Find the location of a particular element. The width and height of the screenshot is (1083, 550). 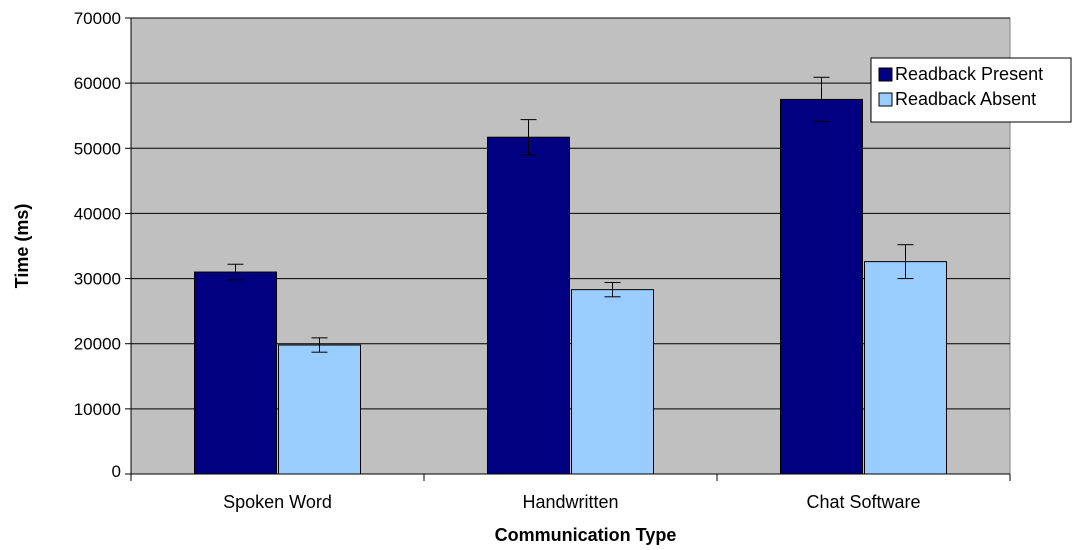

legend: Readback Present Readback Absent is located at coordinates (971, 90).